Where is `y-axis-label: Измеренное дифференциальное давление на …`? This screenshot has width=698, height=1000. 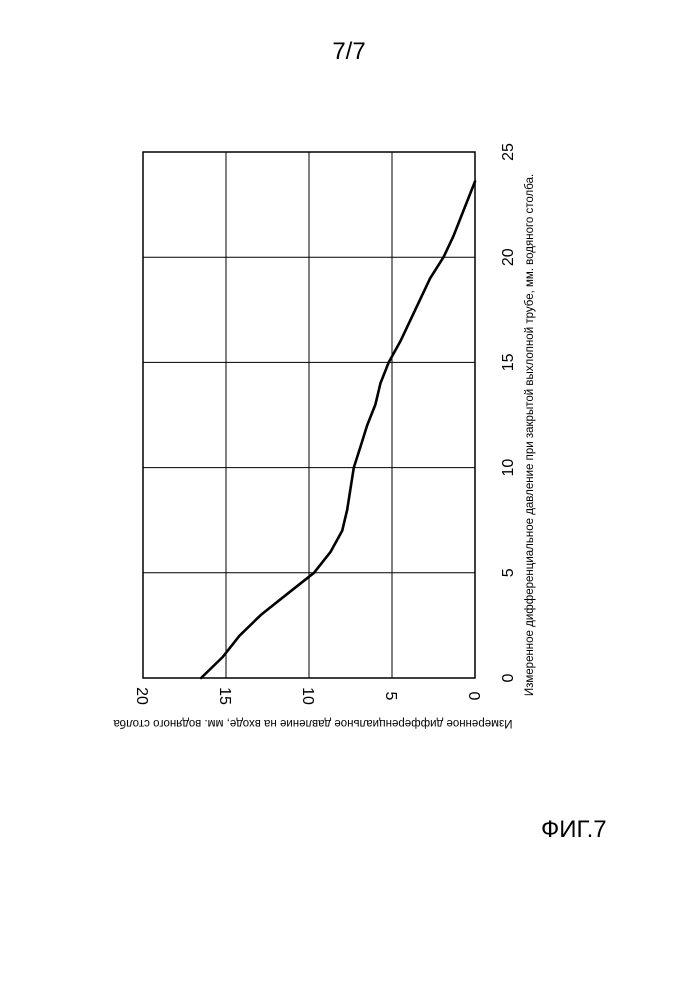
y-axis-label: Измеренное дифференциальное давление на … is located at coordinates (313, 723).